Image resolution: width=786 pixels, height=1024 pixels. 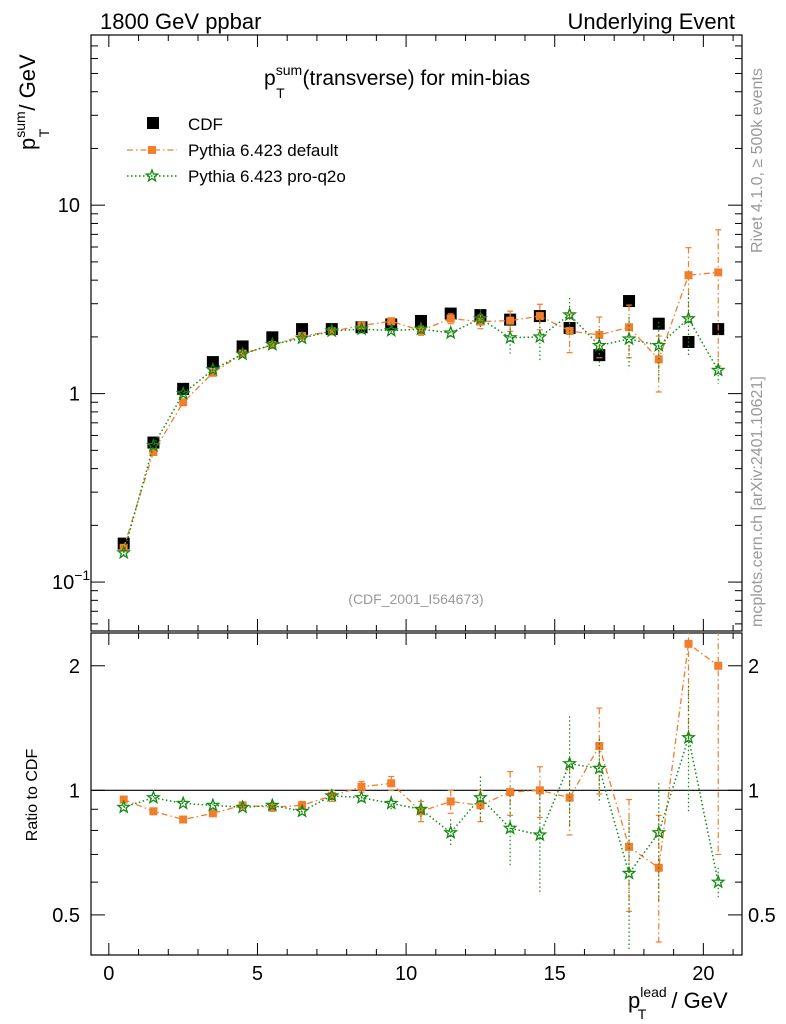 What do you see at coordinates (20, 124) in the screenshot?
I see `y-axis-label-sup: sum` at bounding box center [20, 124].